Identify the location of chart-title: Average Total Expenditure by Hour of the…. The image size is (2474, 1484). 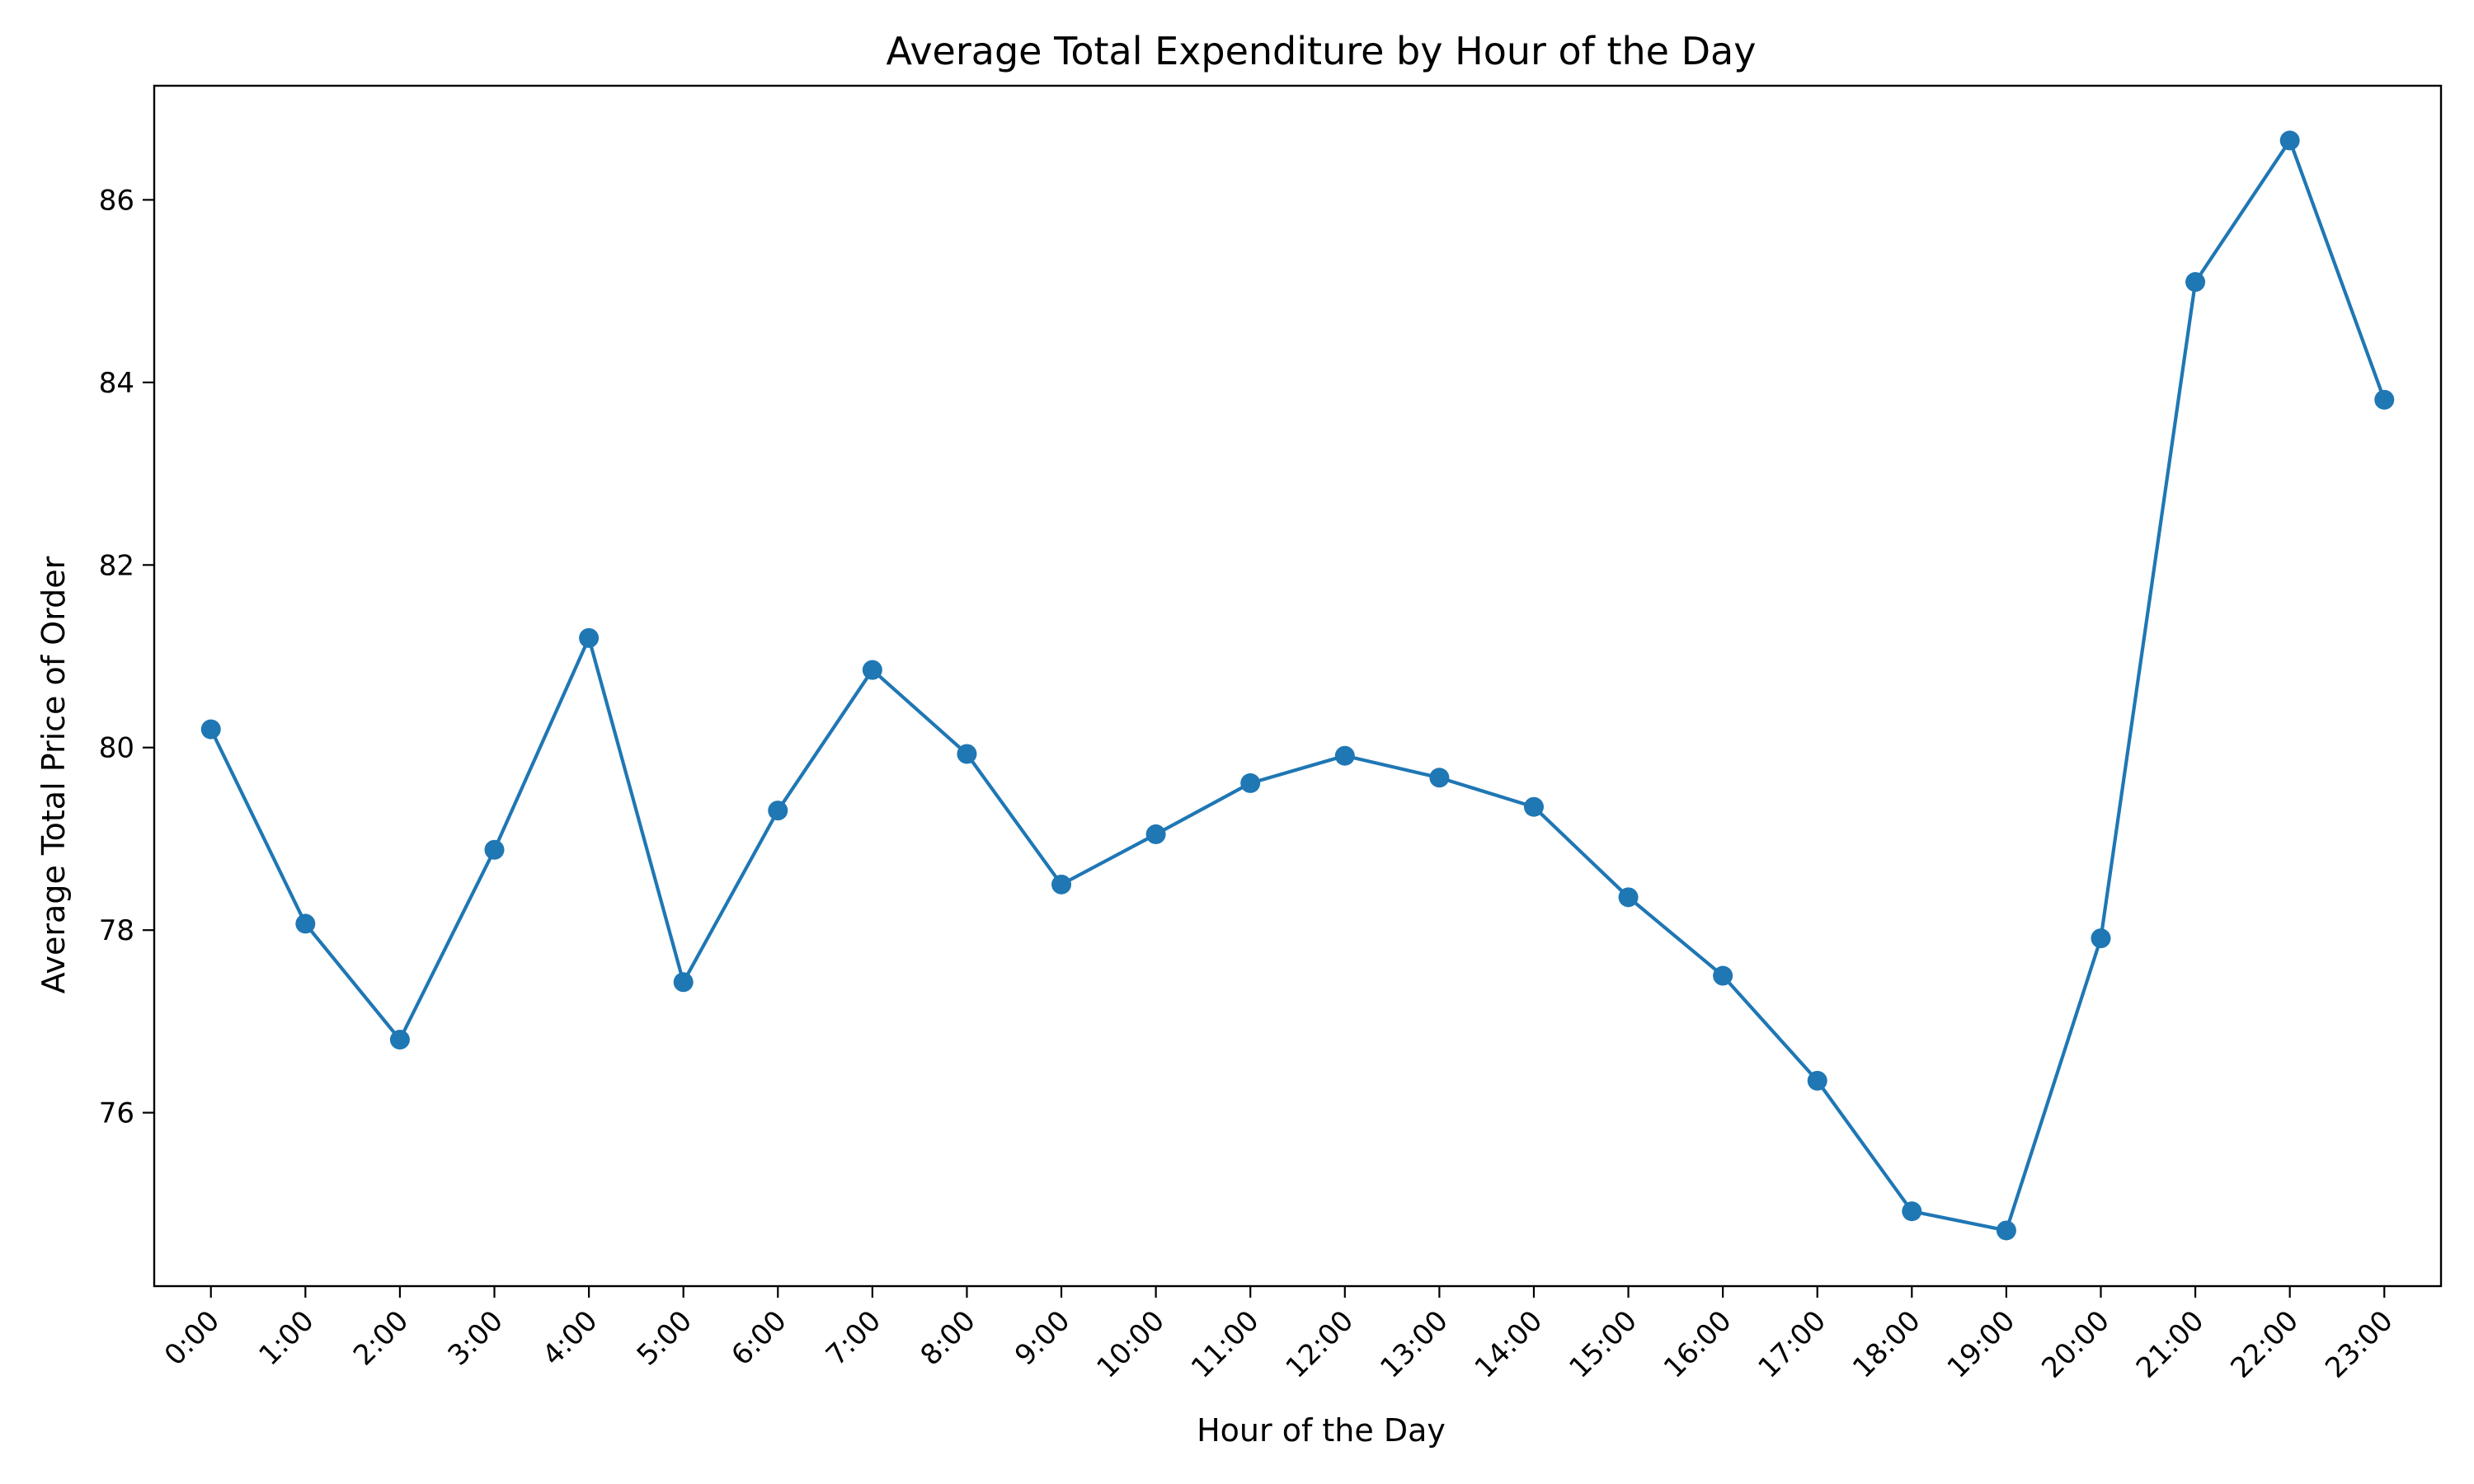
(1322, 51).